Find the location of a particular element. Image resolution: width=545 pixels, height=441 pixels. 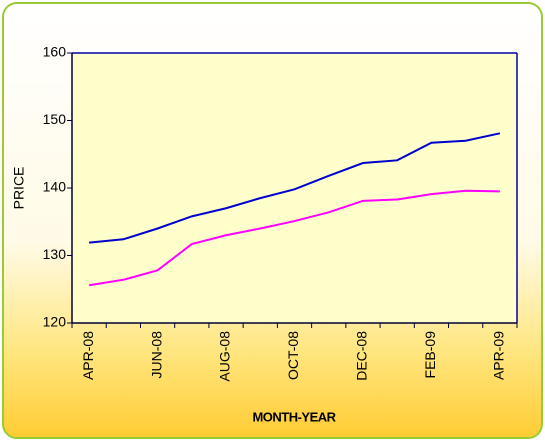

y-tick-label: 130 is located at coordinates (55, 254).